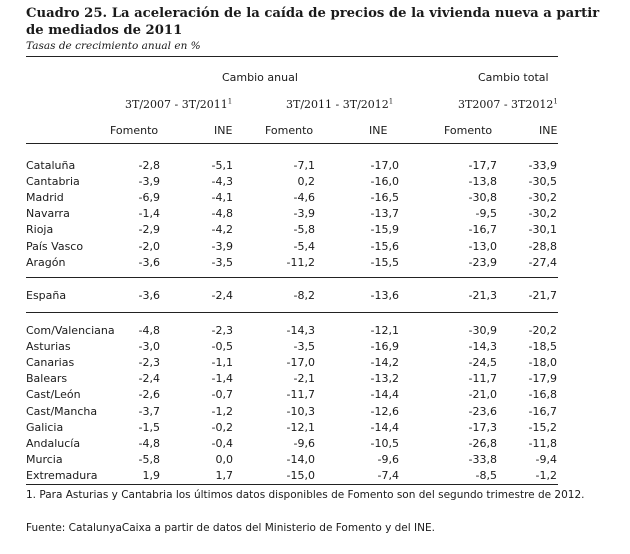  I want to click on header-fomento-2: Fomento, so click(289, 130).